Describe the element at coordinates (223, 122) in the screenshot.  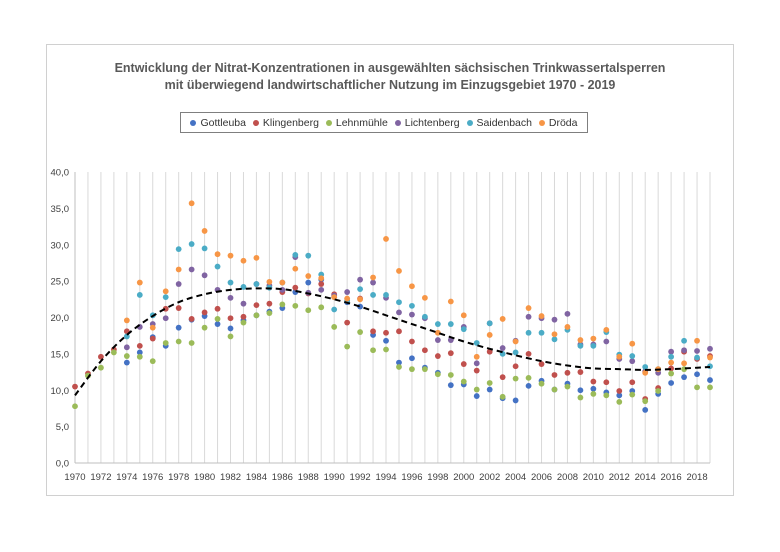
I see `legend-label: Gottleuba` at that location.